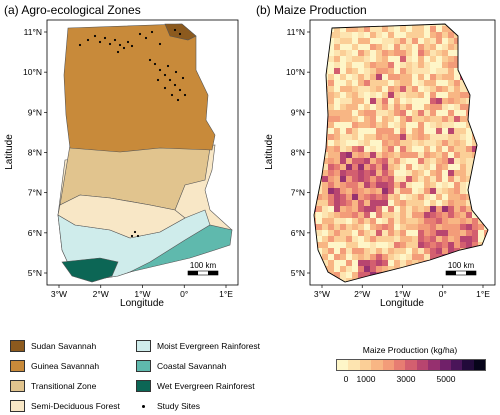 The height and width of the screenshot is (415, 500). What do you see at coordinates (35, 112) in the screenshot?
I see `y-tick-label: 9°N` at bounding box center [35, 112].